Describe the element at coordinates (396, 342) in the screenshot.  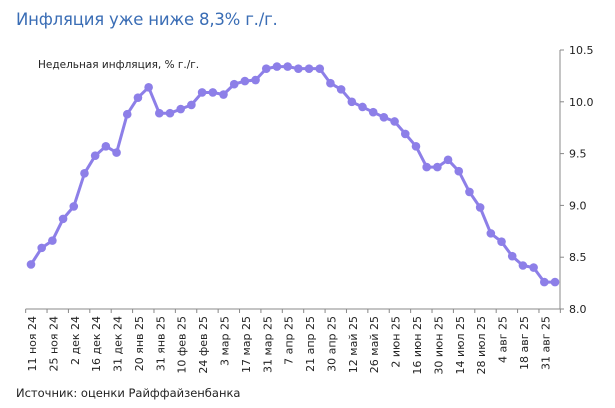
I see `x-tick-label: 2 июн 25` at that location.